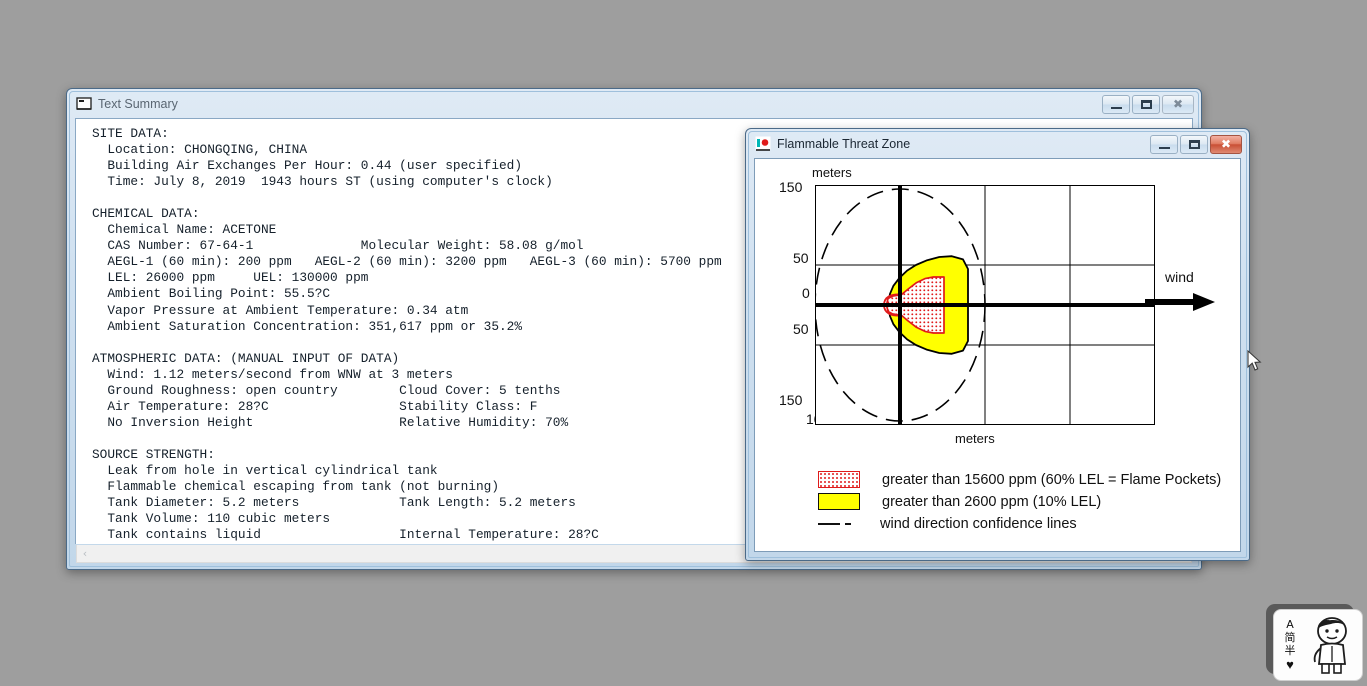 Image resolution: width=1367 pixels, height=686 pixels. I want to click on y-axis-label: meters, so click(832, 172).